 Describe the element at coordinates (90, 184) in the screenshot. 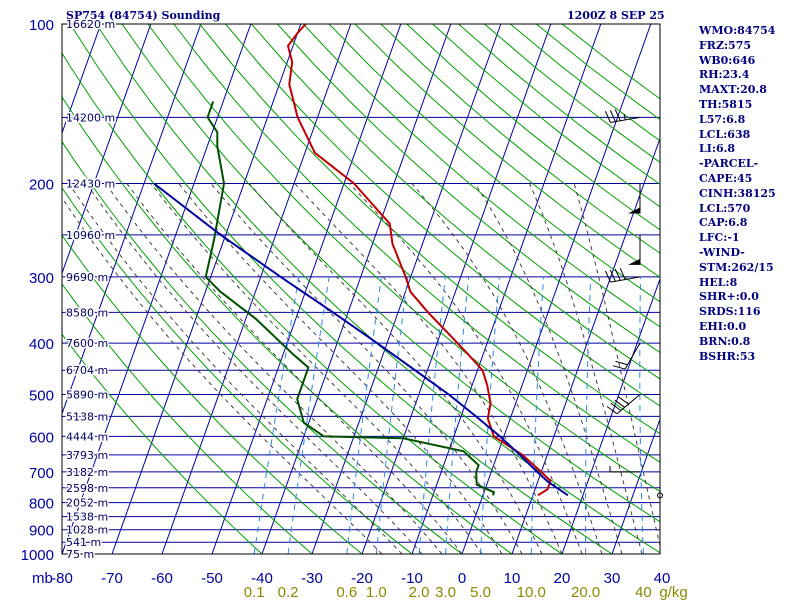

I see `height-label: 12430 m` at that location.